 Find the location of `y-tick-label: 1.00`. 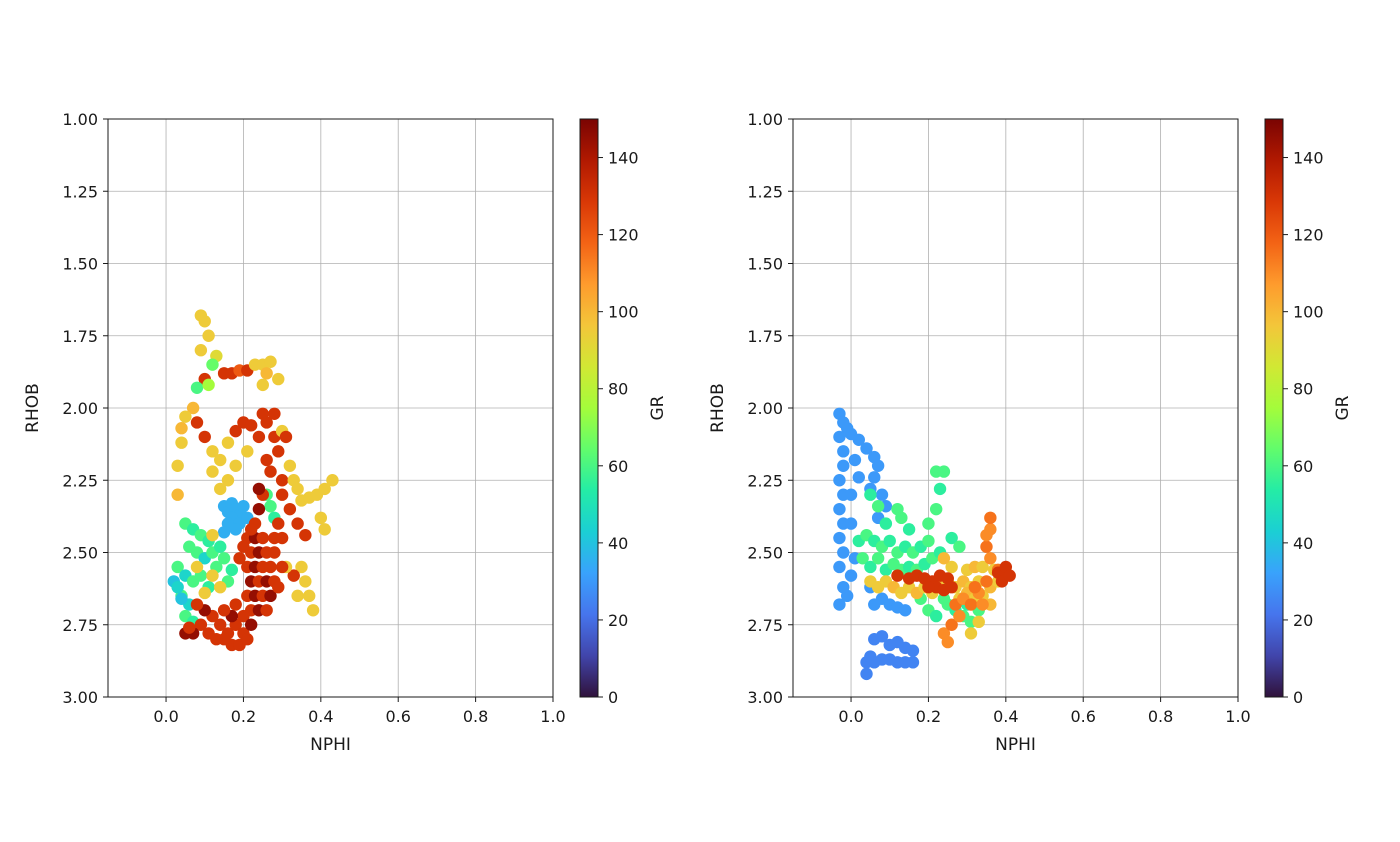

y-tick-label: 1.00 is located at coordinates (765, 119).